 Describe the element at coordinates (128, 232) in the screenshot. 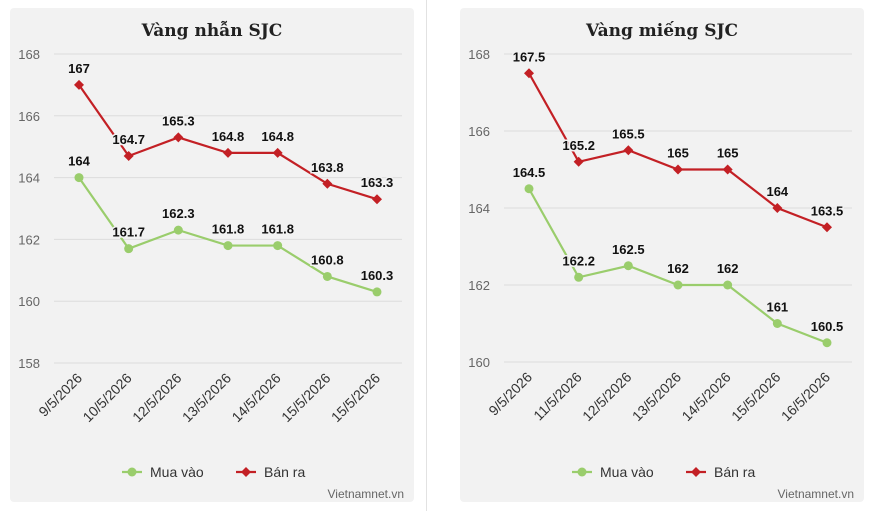

I see `data-label: 161.7` at that location.